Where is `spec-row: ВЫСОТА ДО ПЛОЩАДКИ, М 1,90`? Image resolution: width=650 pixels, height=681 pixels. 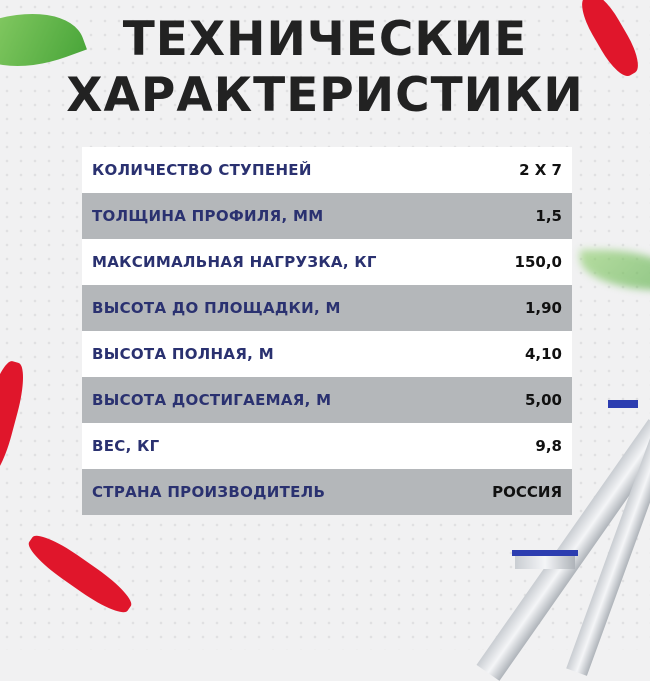 spec-row: ВЫСОТА ДО ПЛОЩАДКИ, М 1,90 is located at coordinates (327, 308).